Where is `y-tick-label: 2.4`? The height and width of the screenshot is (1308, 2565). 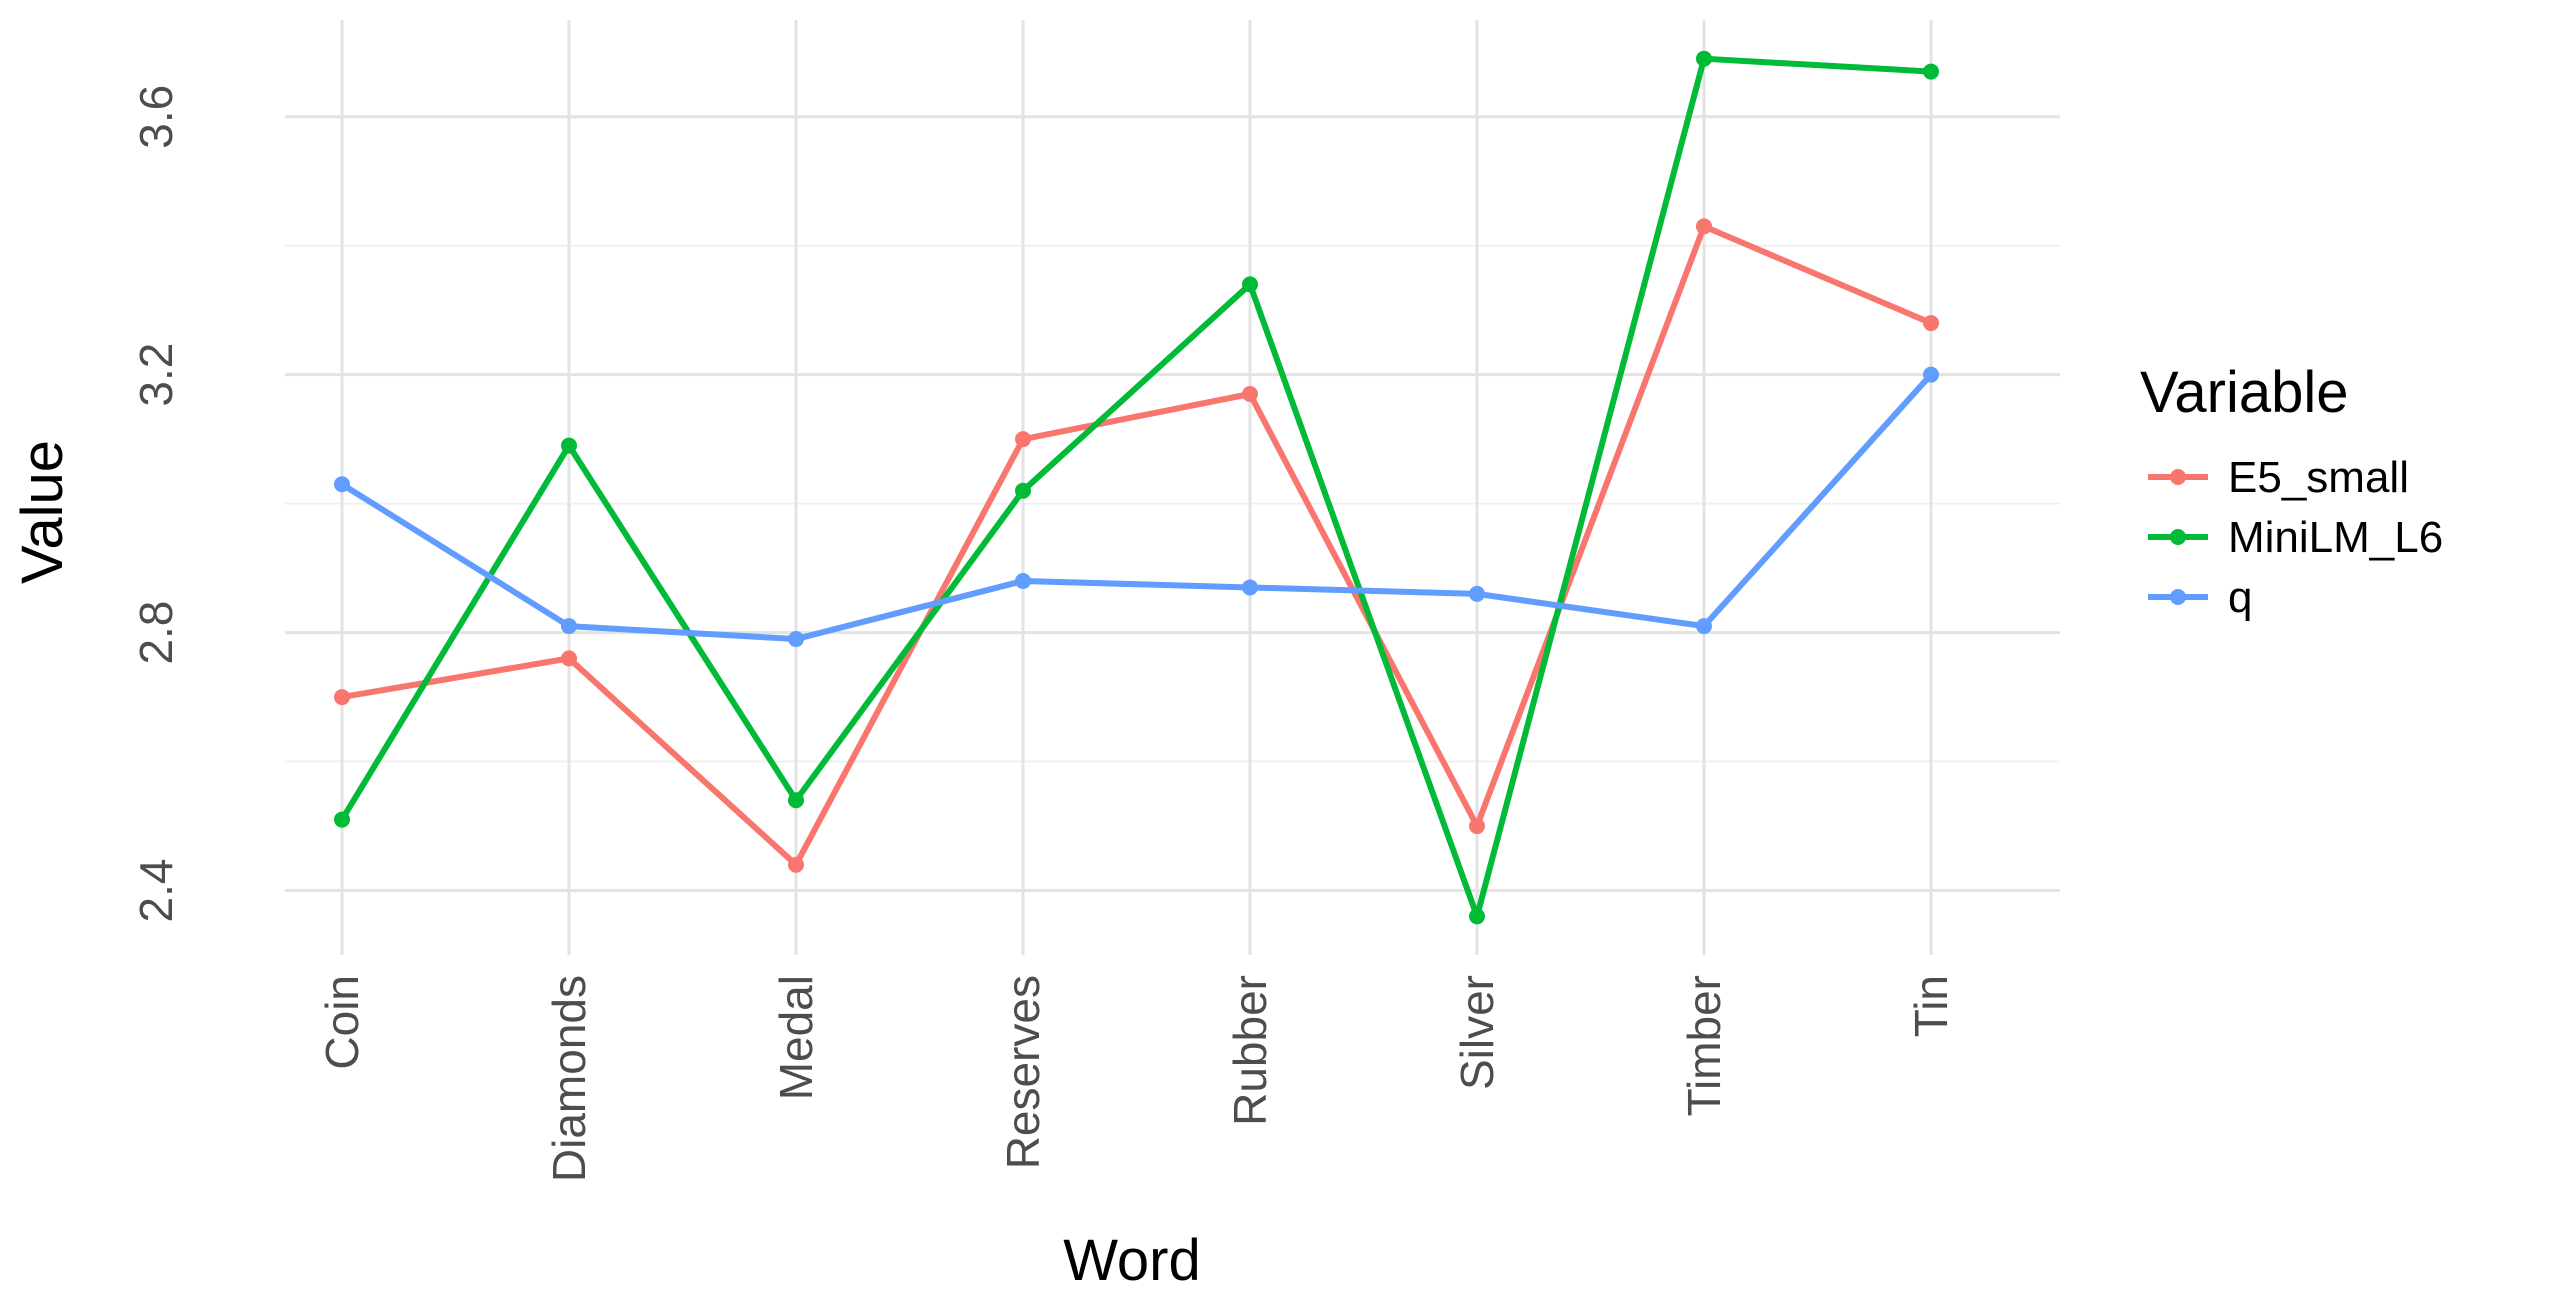 y-tick-label: 2.4 is located at coordinates (156, 891).